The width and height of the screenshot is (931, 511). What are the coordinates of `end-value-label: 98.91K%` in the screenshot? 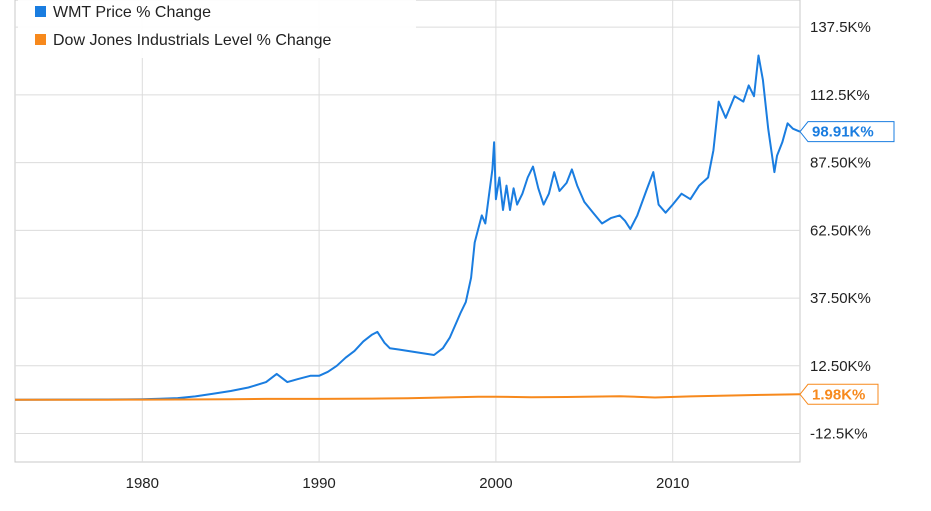 It's located at (843, 132).